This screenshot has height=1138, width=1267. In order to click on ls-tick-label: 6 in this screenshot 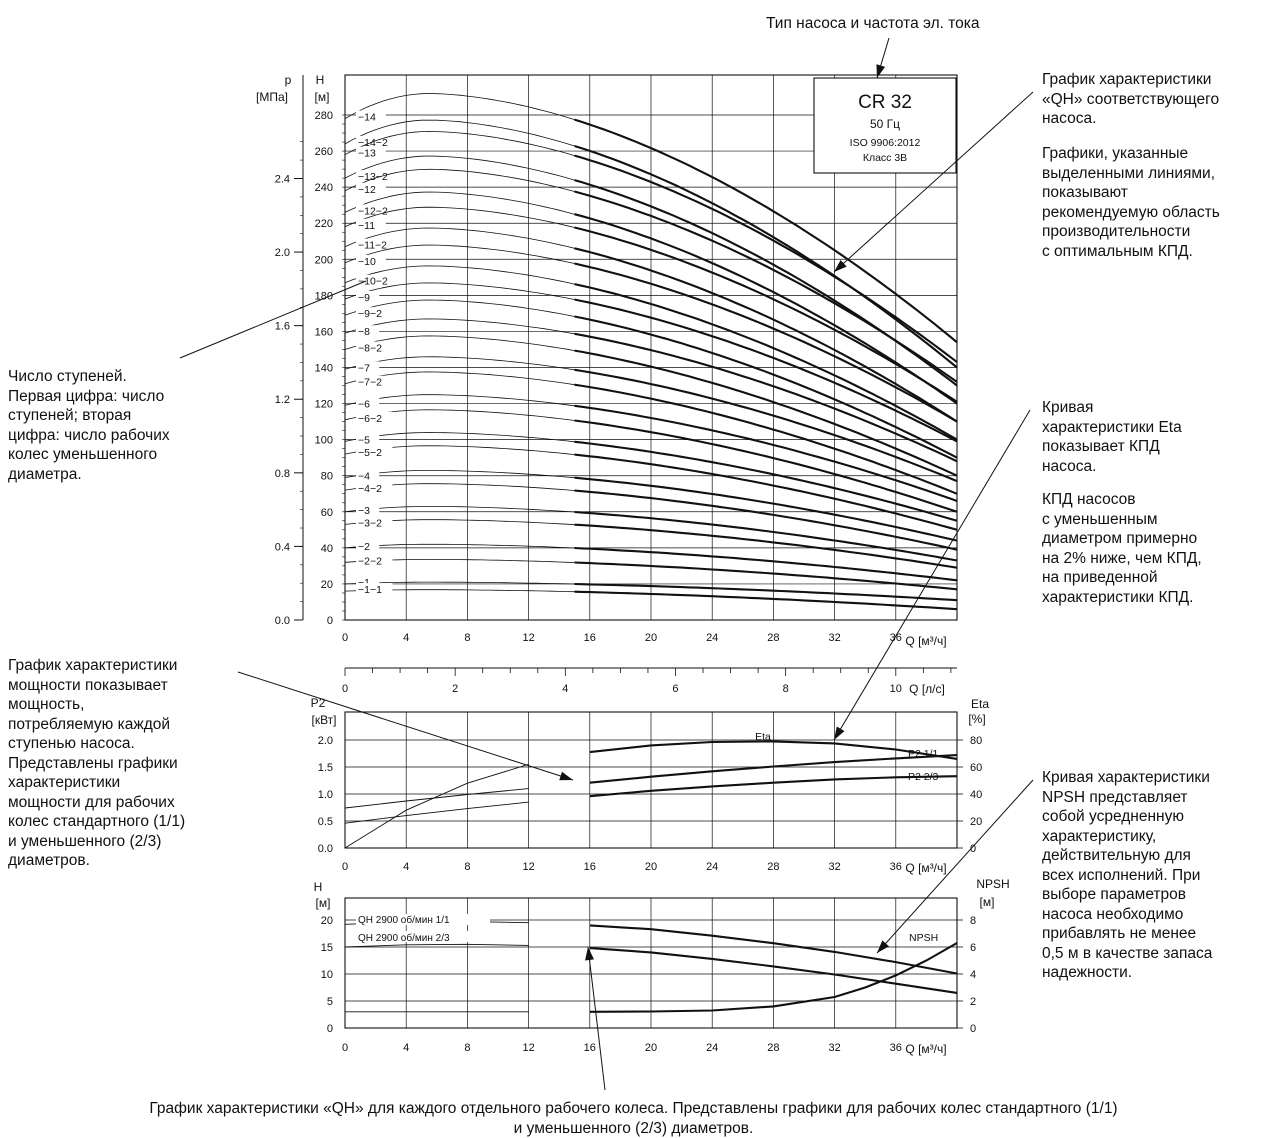, I will do `click(675, 689)`.